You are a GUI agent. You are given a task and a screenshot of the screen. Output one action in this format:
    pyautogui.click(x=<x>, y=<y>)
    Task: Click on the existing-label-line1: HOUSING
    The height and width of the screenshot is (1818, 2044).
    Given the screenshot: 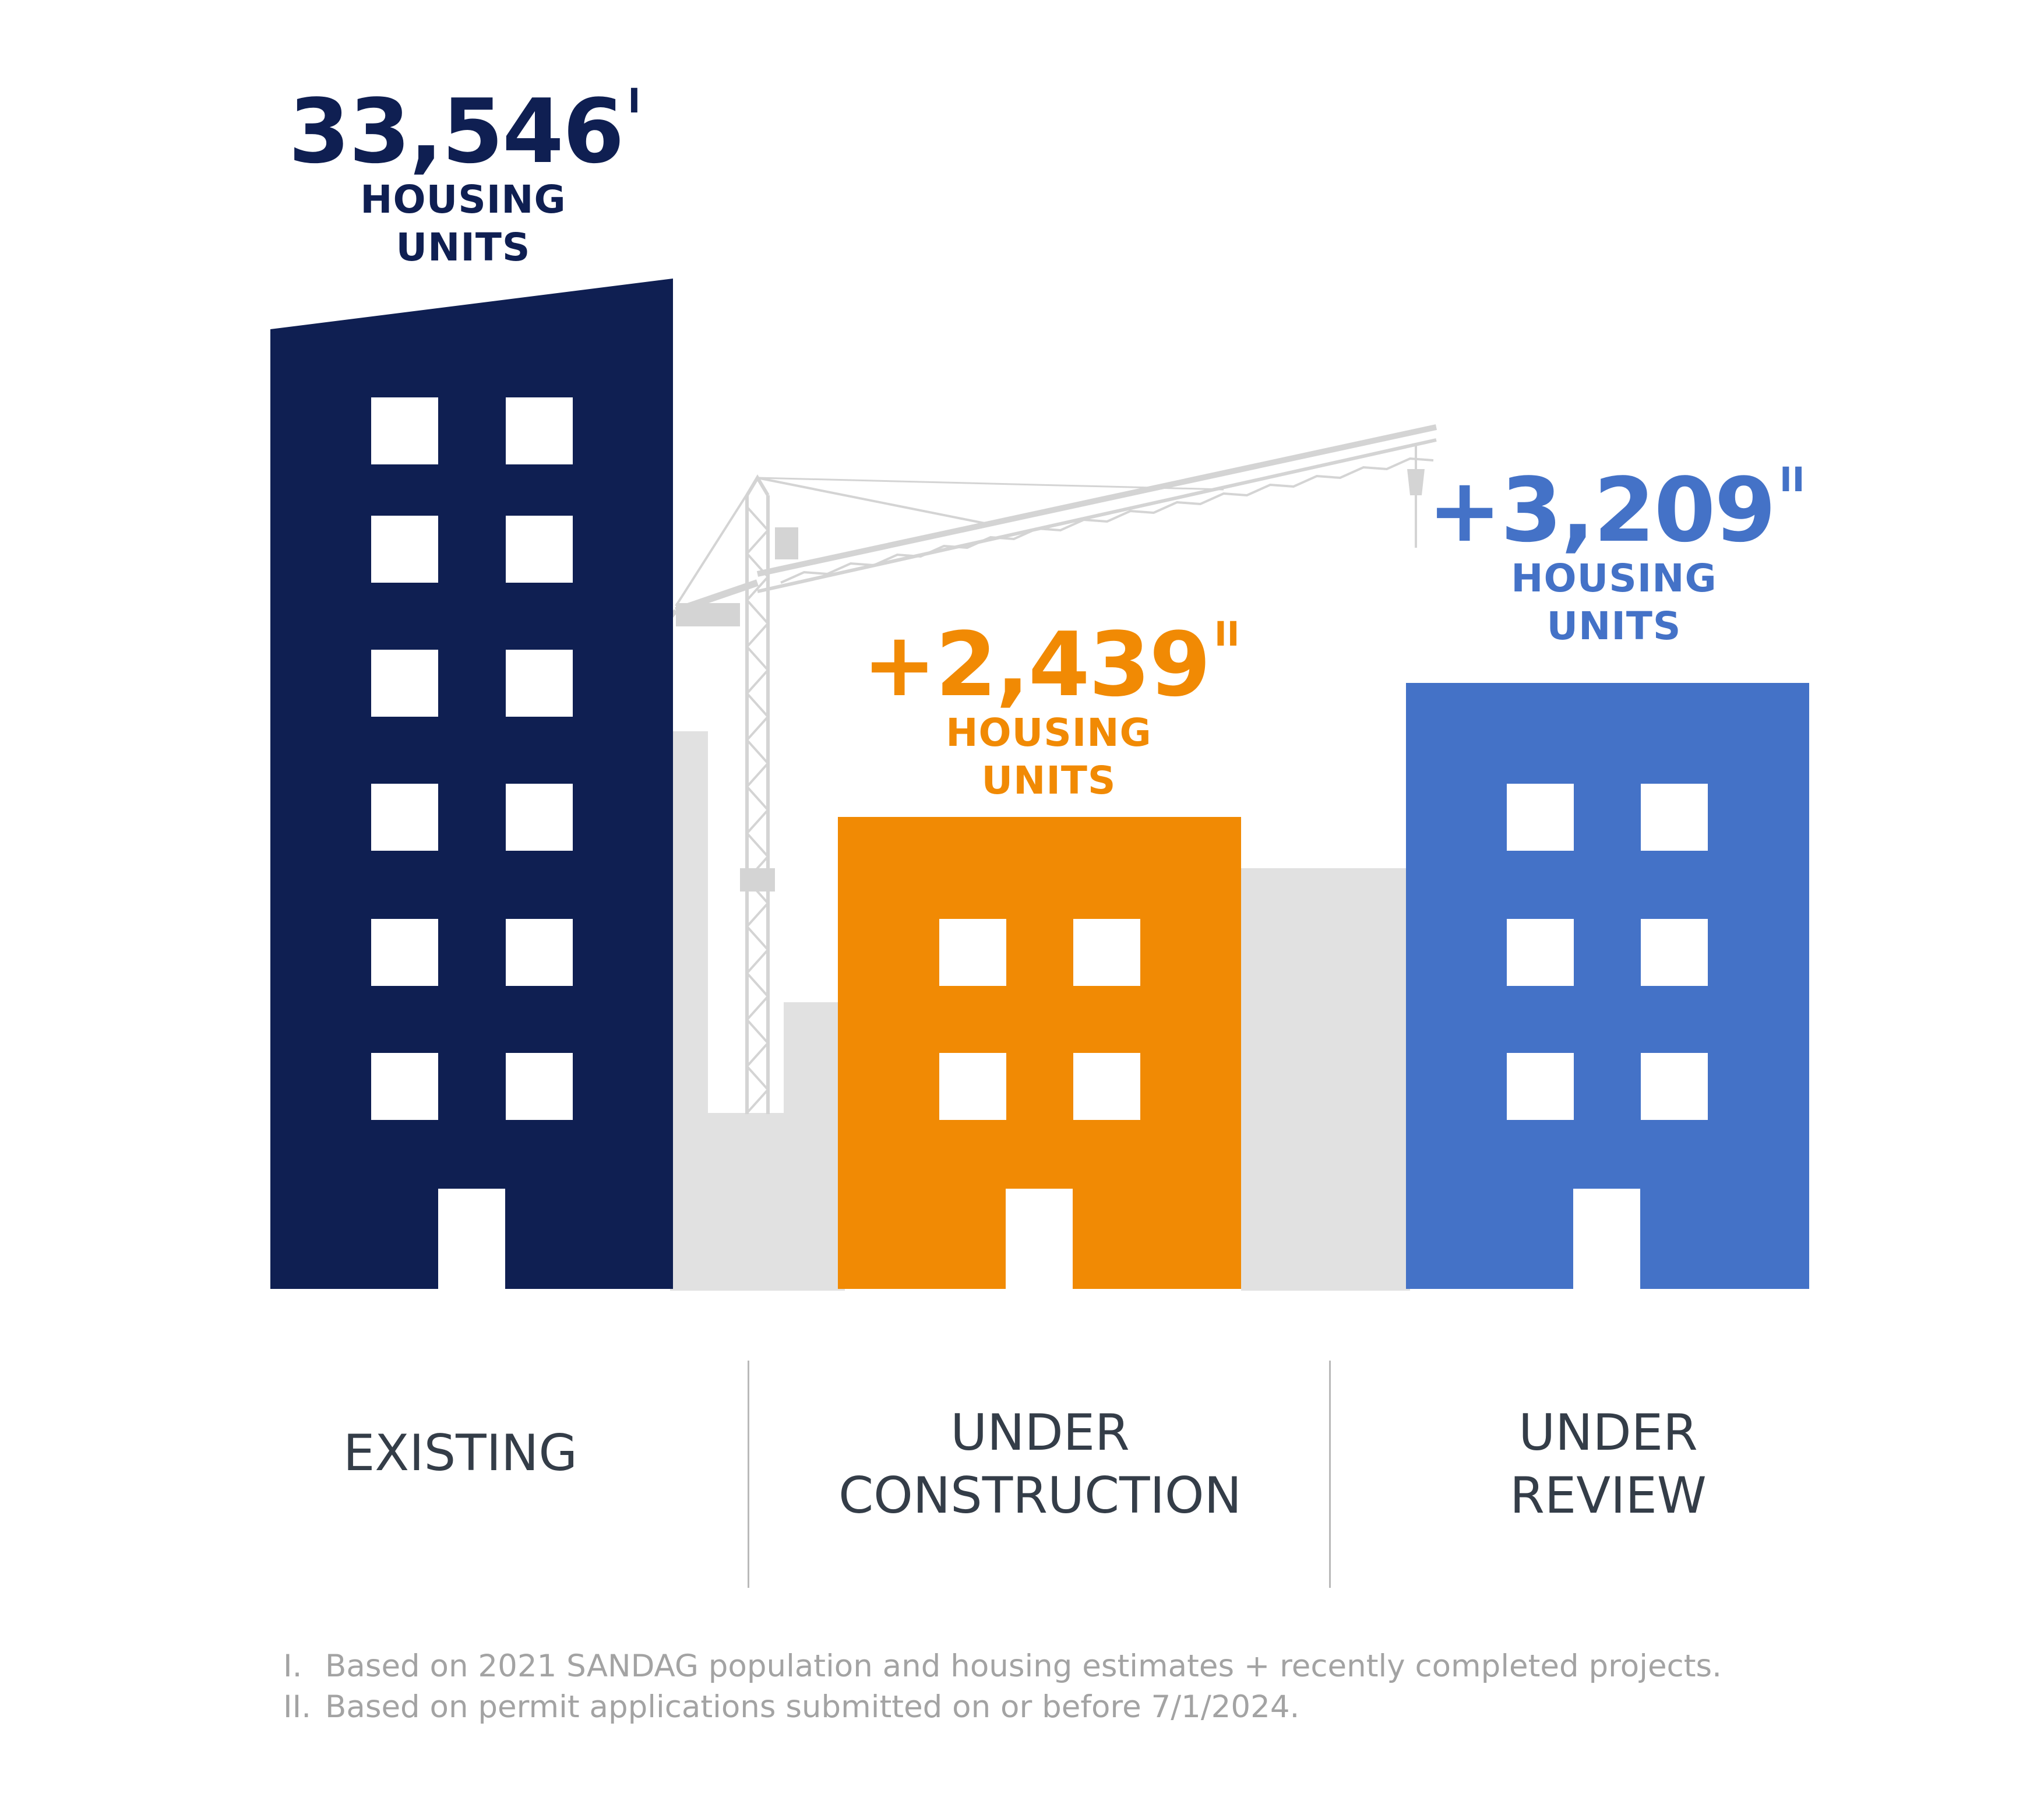 What is the action you would take?
    pyautogui.click(x=463, y=199)
    